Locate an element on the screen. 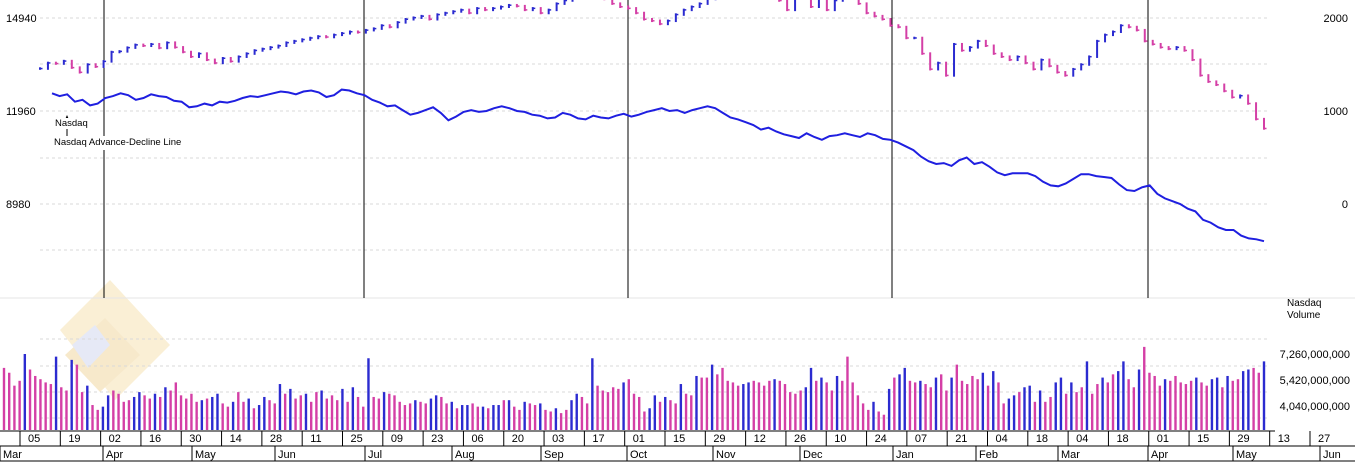 This screenshot has height=467, width=1355. month-label: Jan is located at coordinates (905, 455).